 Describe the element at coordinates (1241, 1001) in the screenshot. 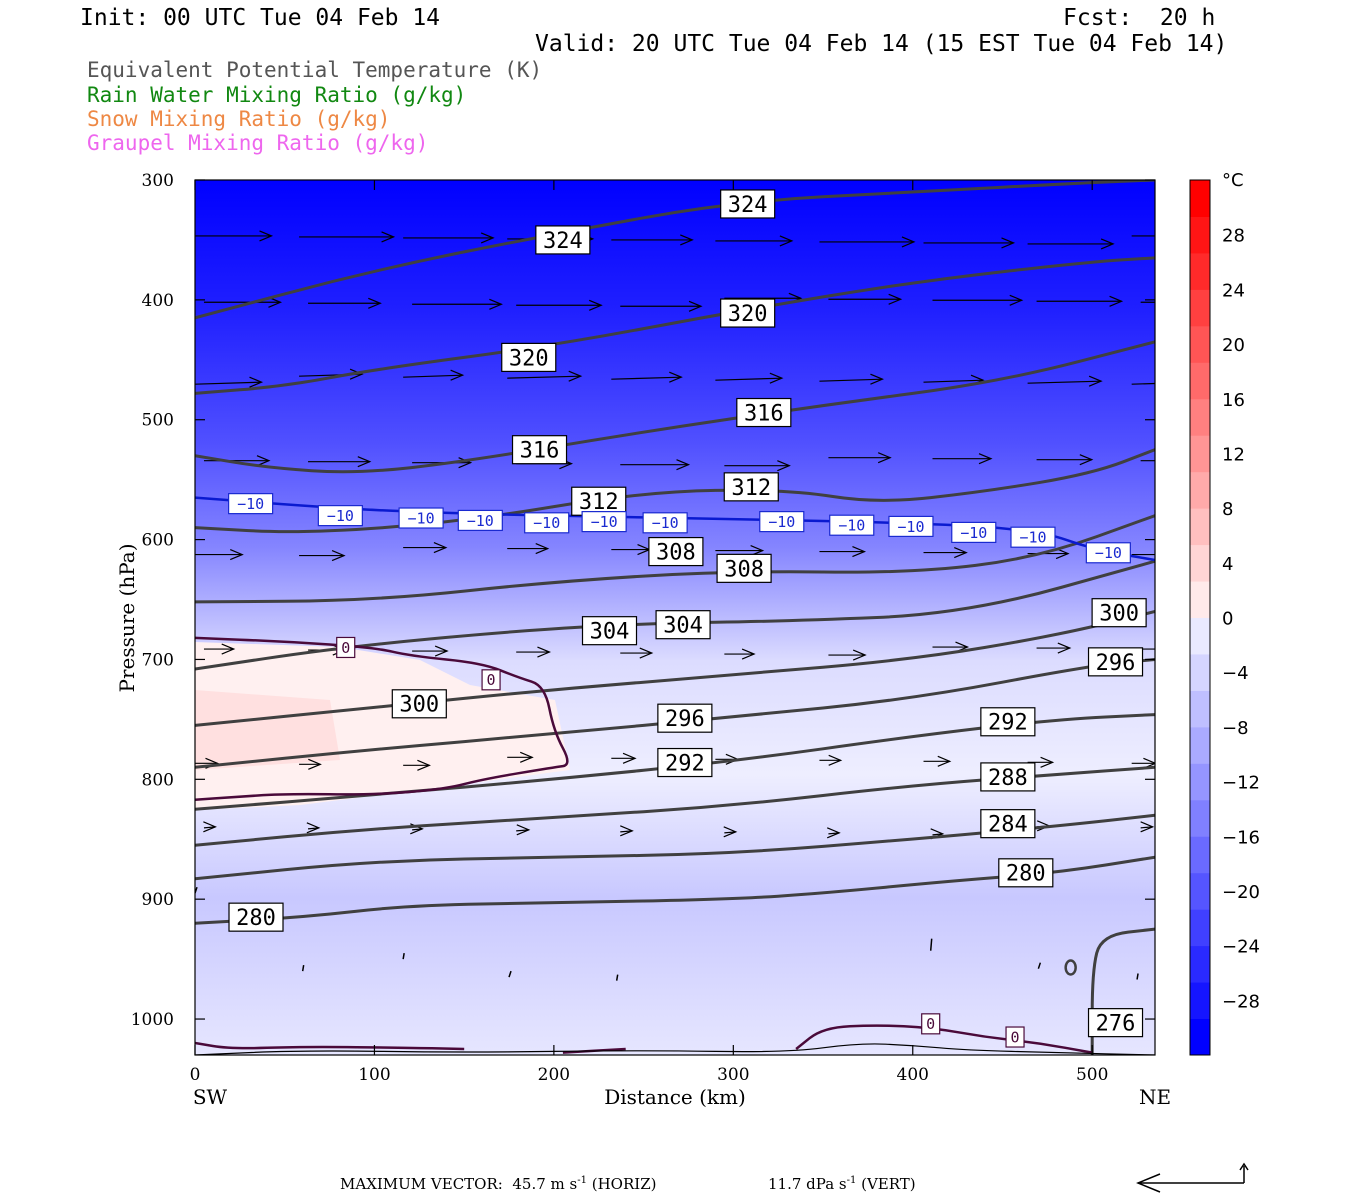

I see `colorbar-label: −28` at that location.